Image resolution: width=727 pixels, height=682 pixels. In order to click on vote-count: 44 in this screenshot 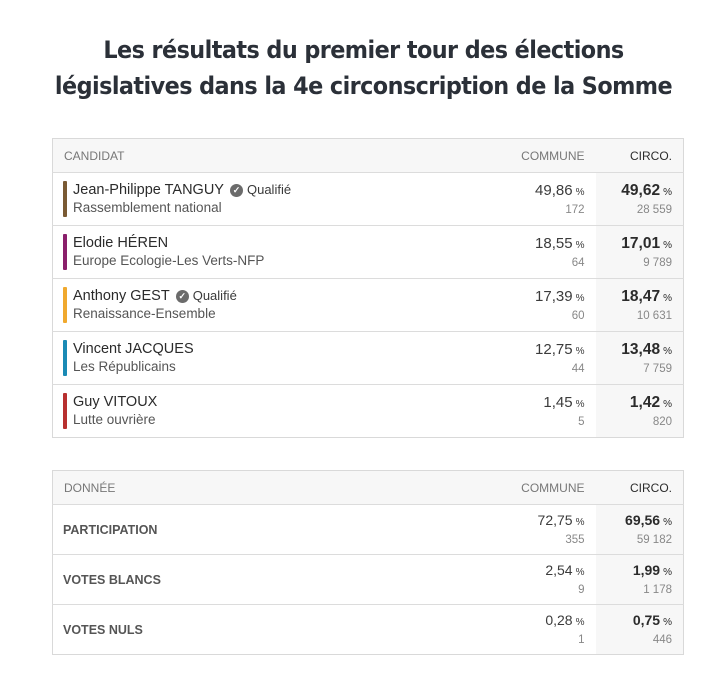, I will do `click(578, 368)`.